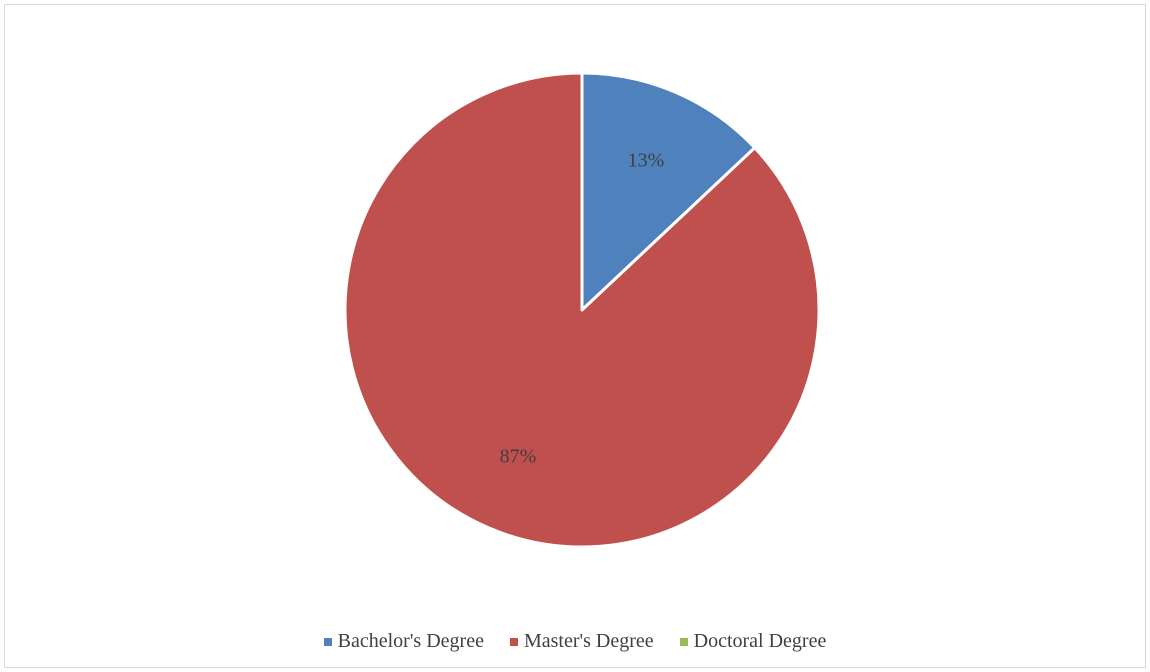 Image resolution: width=1150 pixels, height=672 pixels. I want to click on legend-item-doctoral: Doctoral Degree, so click(753, 641).